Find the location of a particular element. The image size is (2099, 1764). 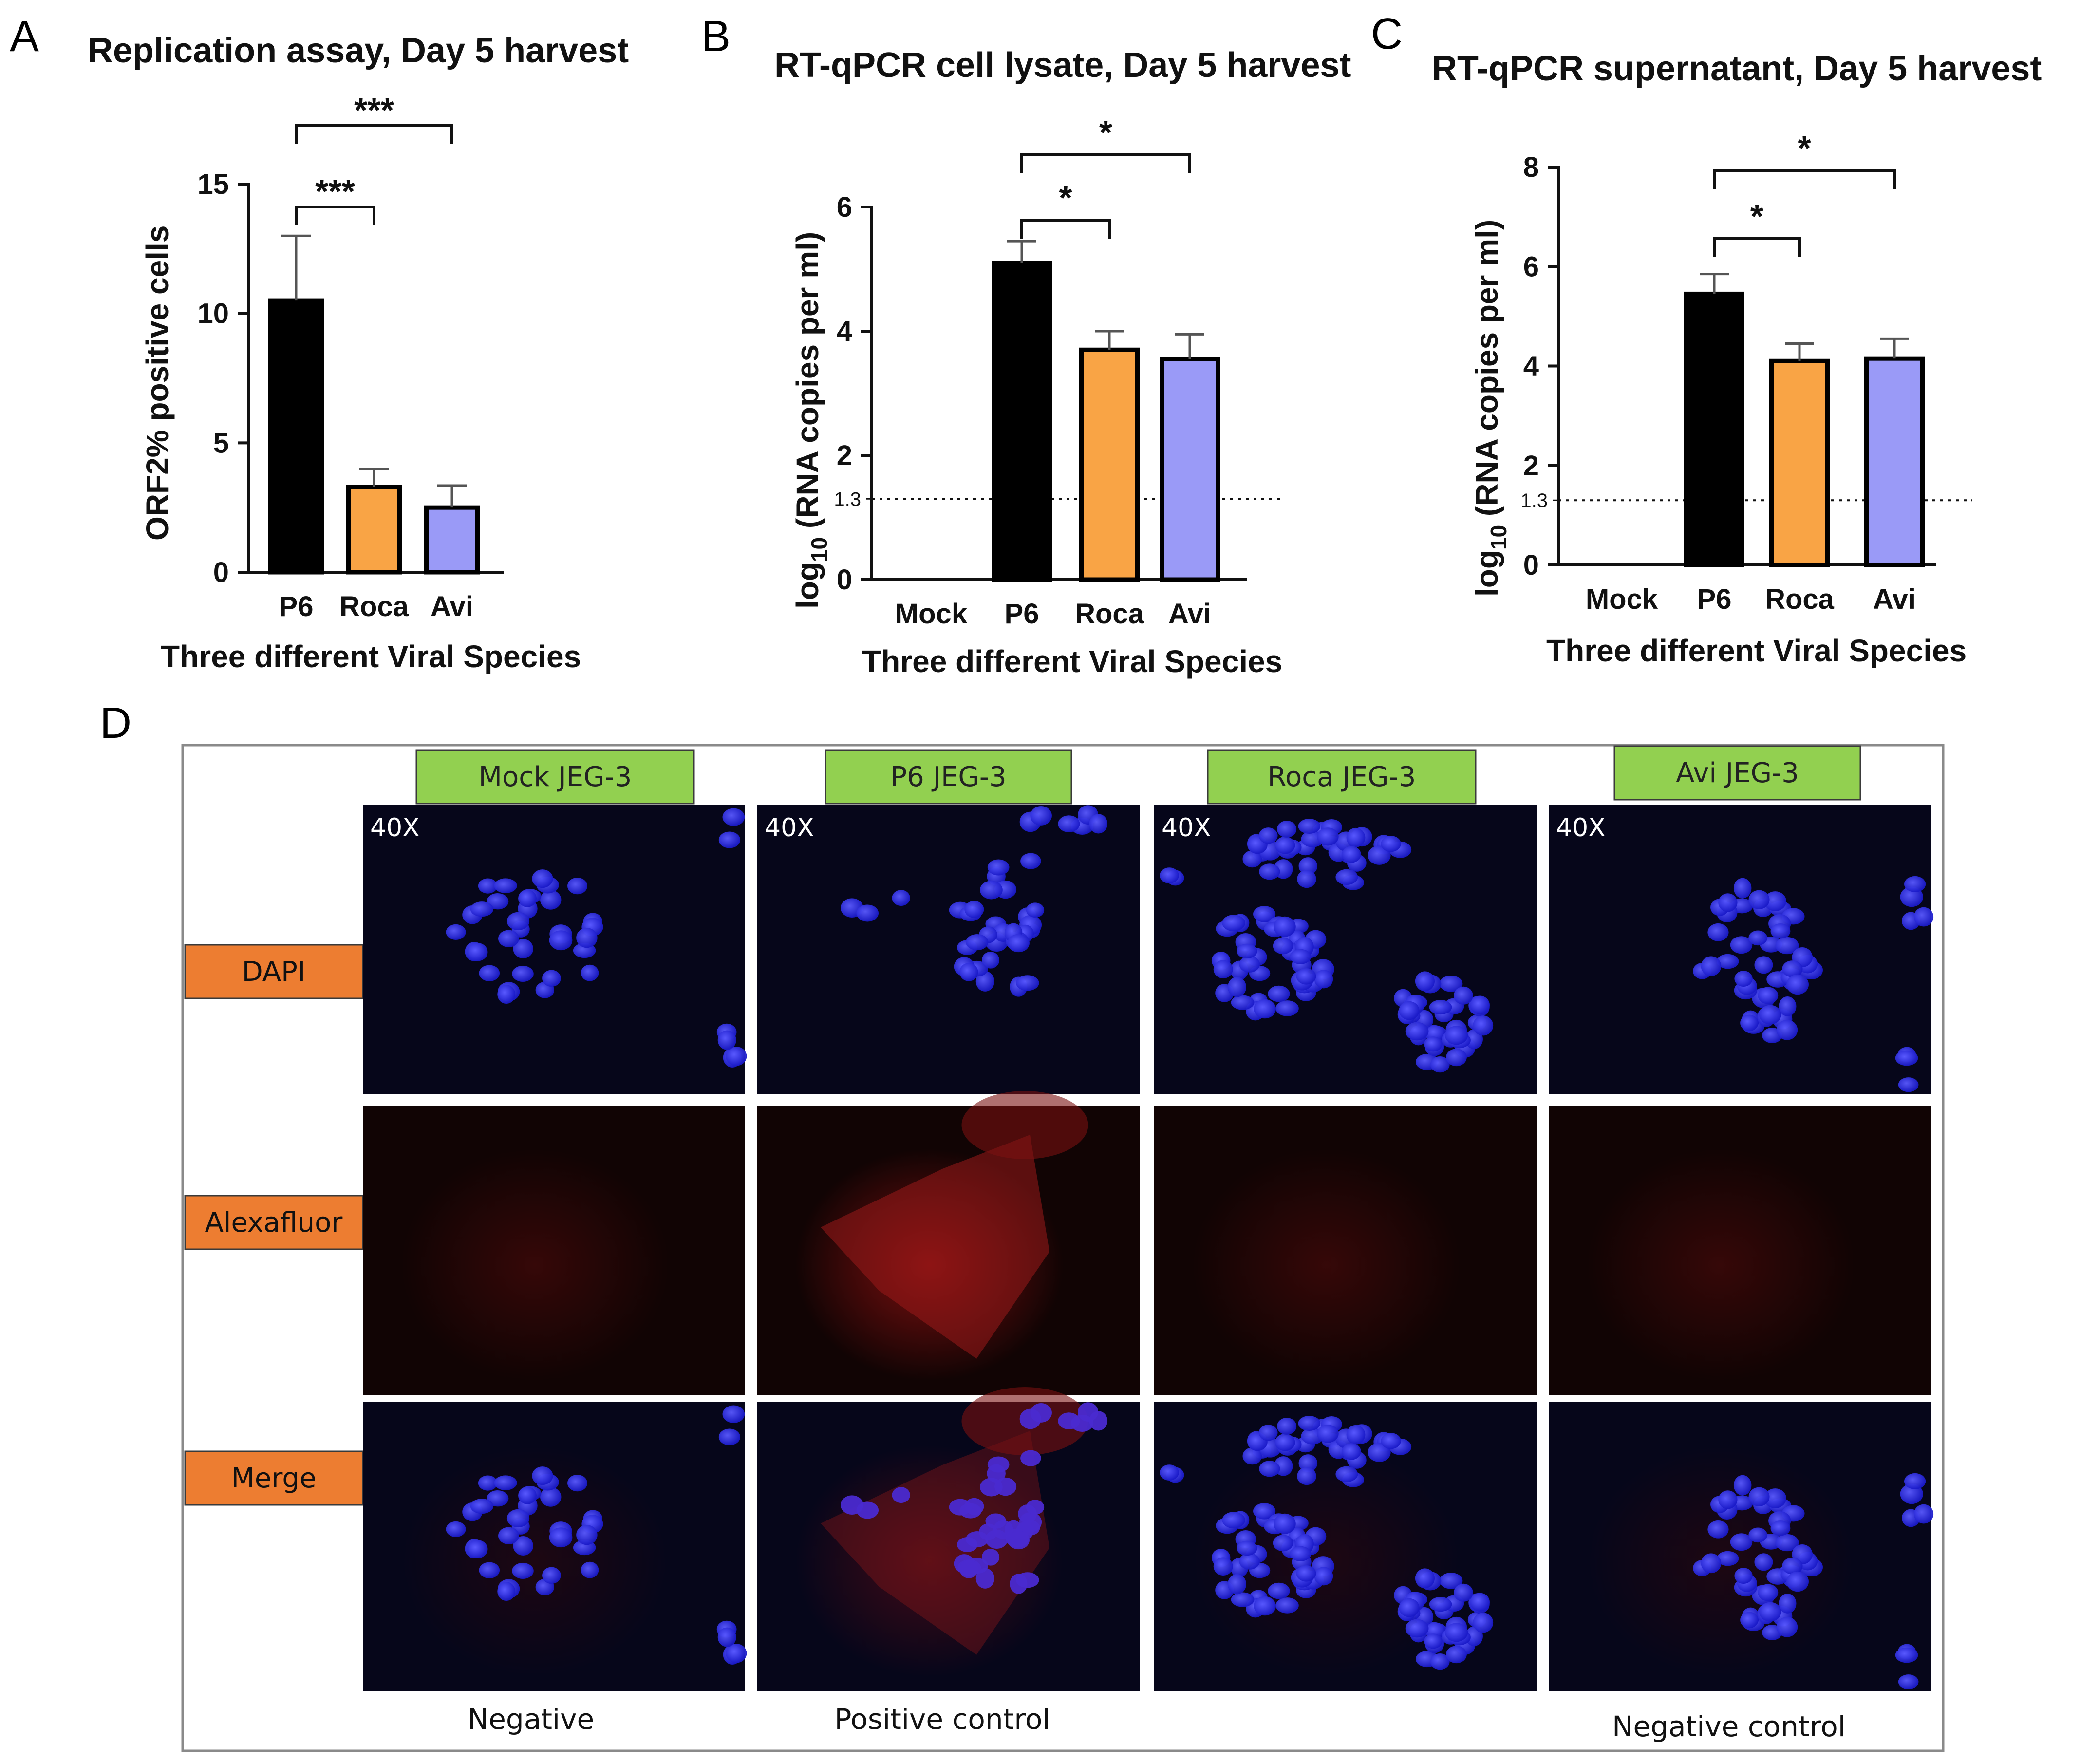

micrograph-avi-merge is located at coordinates (1741, 1546).